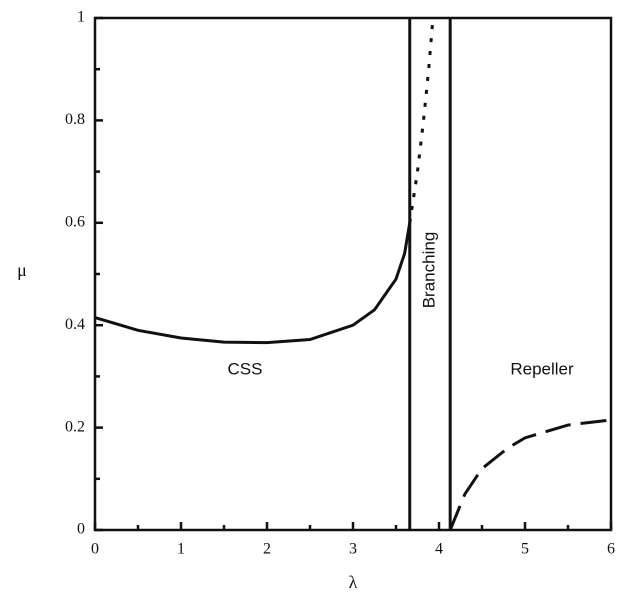 The image size is (624, 597). What do you see at coordinates (267, 549) in the screenshot?
I see `x-tick-label: 2` at bounding box center [267, 549].